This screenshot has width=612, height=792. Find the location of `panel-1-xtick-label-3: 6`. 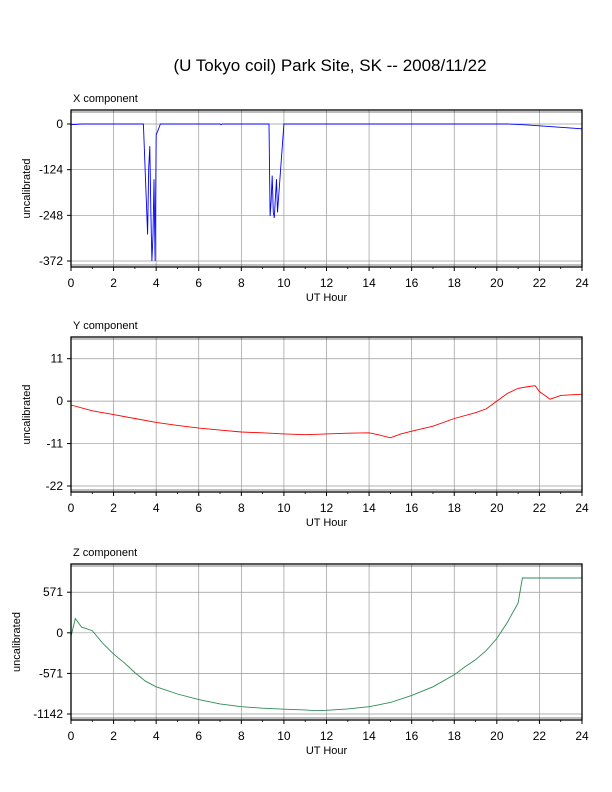

panel-1-xtick-label-3: 6 is located at coordinates (198, 283).